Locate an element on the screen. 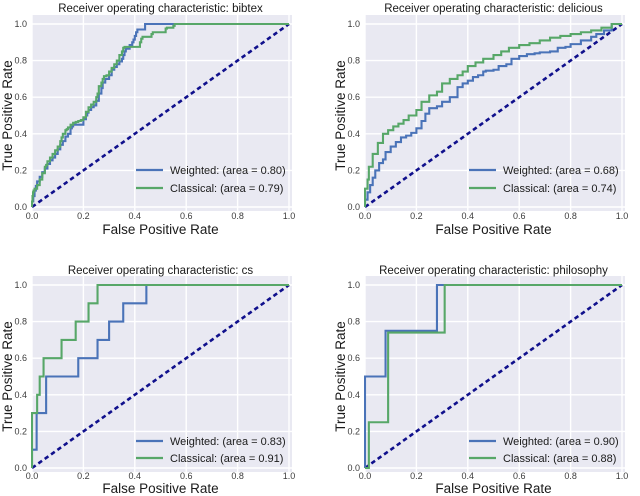 The height and width of the screenshot is (496, 640). legend-label-classical: Classical: (area = 0.91) is located at coordinates (226, 459).